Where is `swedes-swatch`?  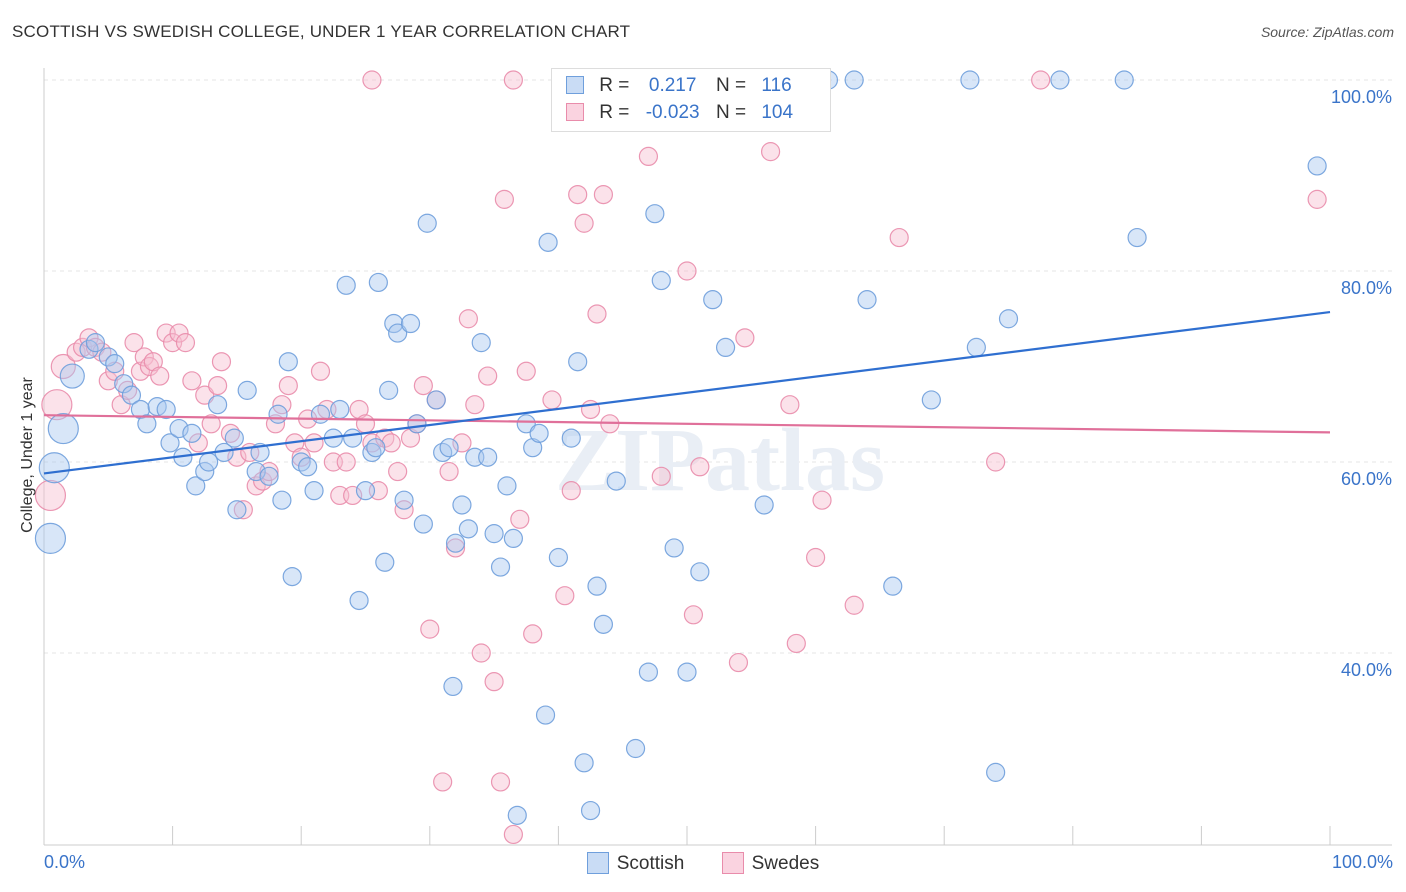
swedes-swatch is located at coordinates (575, 112).